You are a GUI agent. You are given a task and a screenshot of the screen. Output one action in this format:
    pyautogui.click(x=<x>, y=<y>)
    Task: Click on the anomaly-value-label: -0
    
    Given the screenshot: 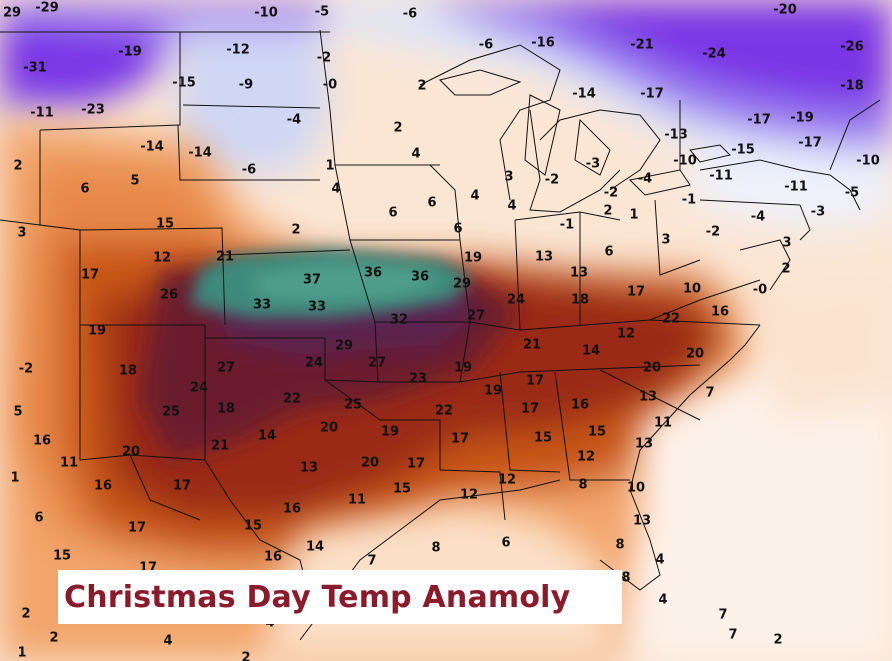 What is the action you would take?
    pyautogui.click(x=760, y=290)
    